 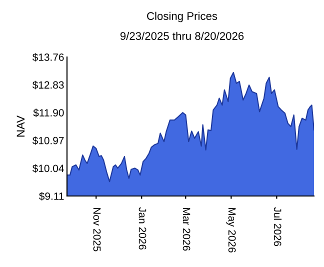 I want to click on y-tick-label: $9.11, so click(x=51, y=196).